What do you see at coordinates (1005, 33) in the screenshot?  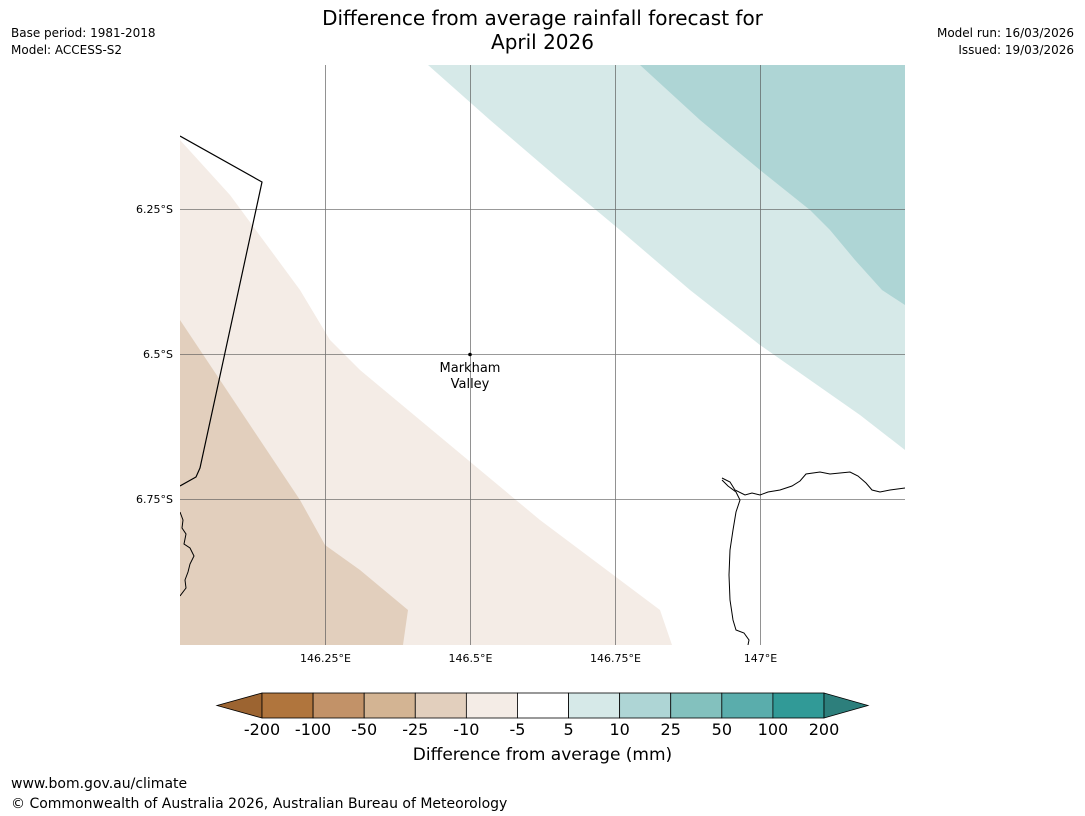 I see `model-run-text: Model run: 16/03/2026` at bounding box center [1005, 33].